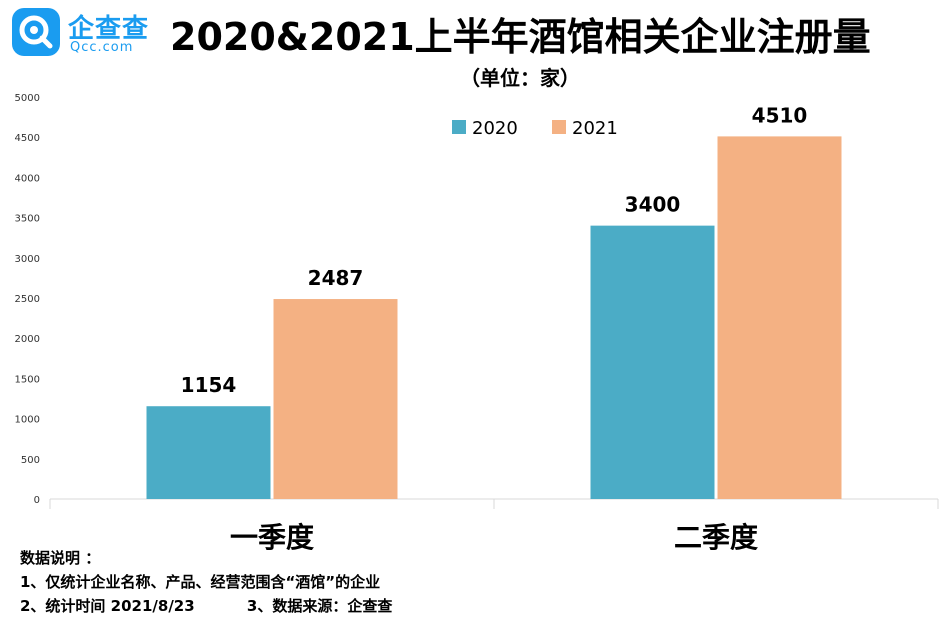 This screenshot has height=630, width=948. What do you see at coordinates (60, 558) in the screenshot?
I see `notes-heading: 数据说明 ：` at bounding box center [60, 558].